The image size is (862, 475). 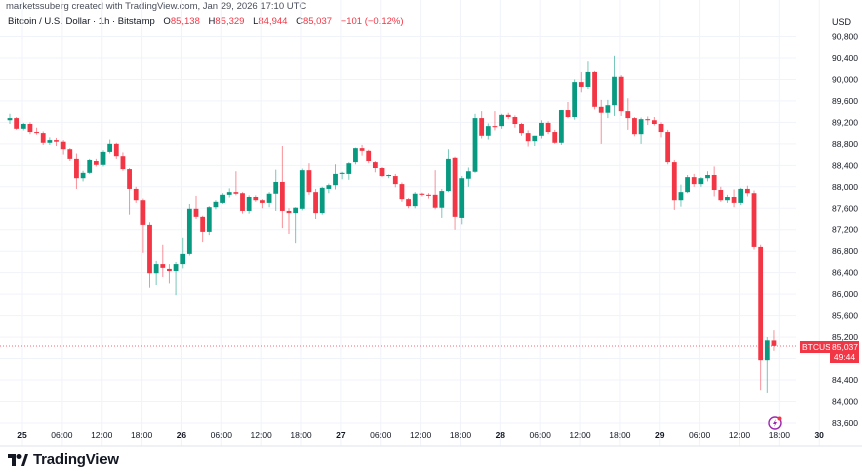 What do you see at coordinates (22, 435) in the screenshot?
I see `time-tick-label: 25` at bounding box center [22, 435].